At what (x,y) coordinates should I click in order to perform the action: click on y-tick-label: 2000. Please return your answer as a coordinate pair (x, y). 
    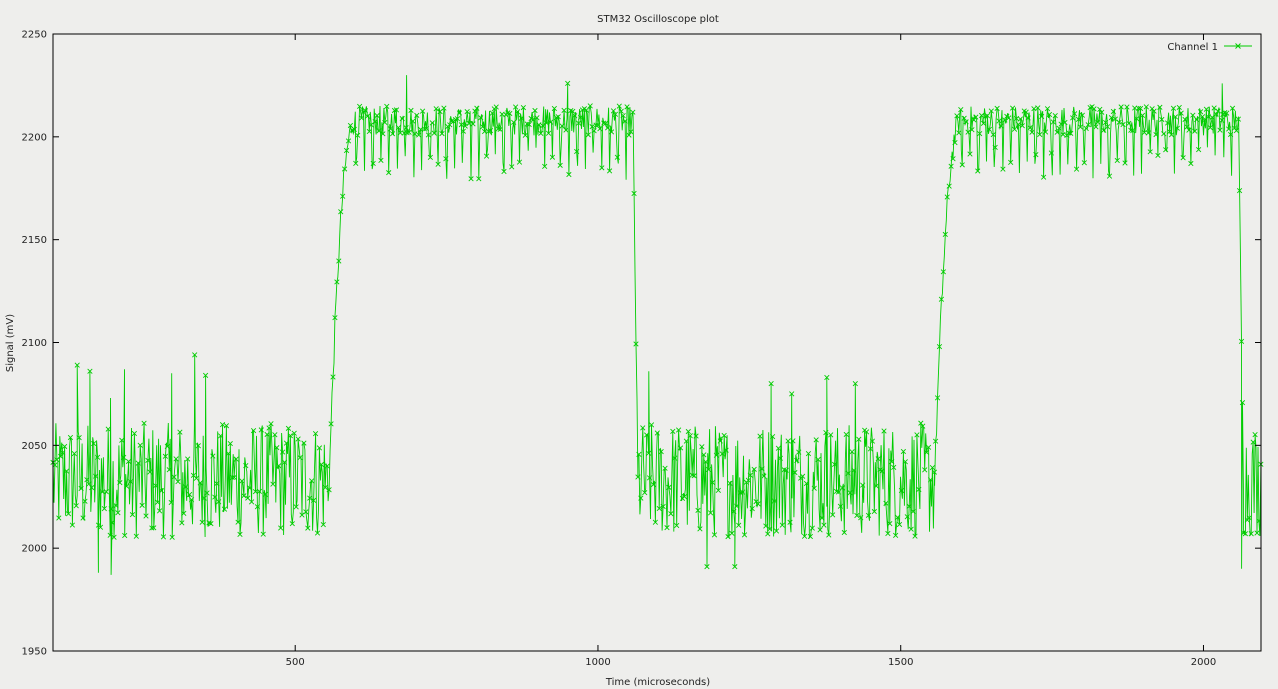
    Looking at the image, I should click on (34, 549).